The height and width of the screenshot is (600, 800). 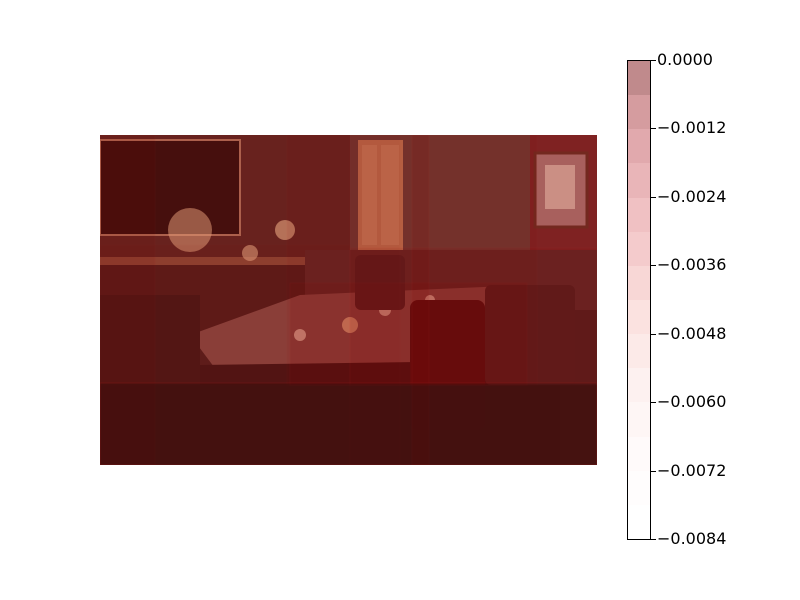 What do you see at coordinates (692, 538) in the screenshot?
I see `colorbar-tick-label: −0.0084` at bounding box center [692, 538].